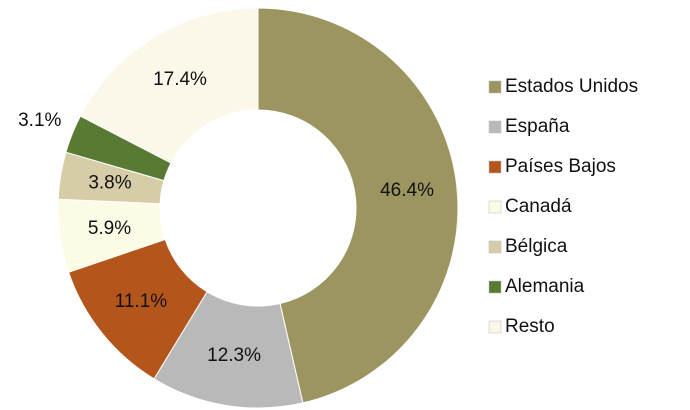  Describe the element at coordinates (545, 286) in the screenshot. I see `legend-label: Alemania` at that location.